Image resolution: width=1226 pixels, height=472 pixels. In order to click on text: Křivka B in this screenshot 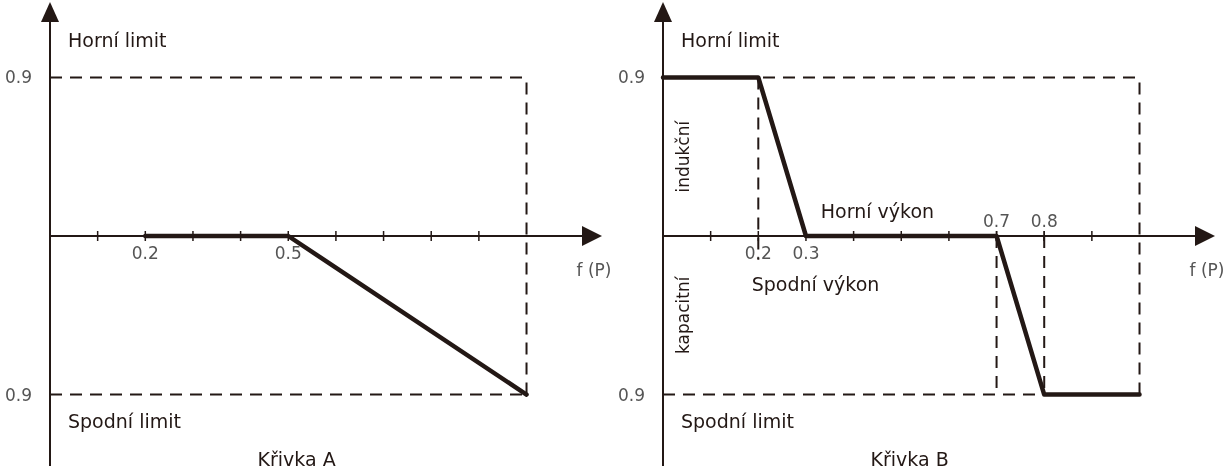, I will do `click(909, 459)`.